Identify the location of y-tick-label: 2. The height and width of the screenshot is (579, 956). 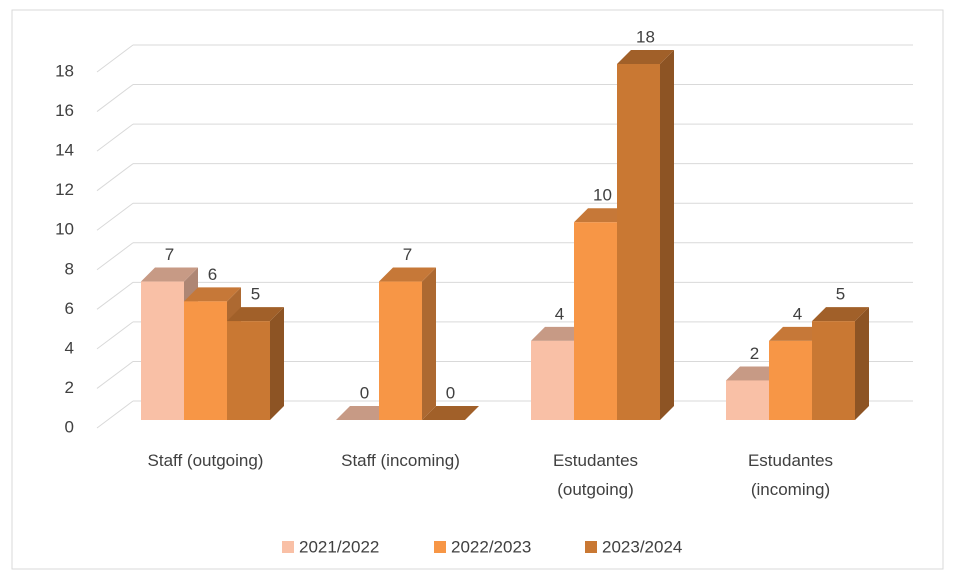
(69, 387).